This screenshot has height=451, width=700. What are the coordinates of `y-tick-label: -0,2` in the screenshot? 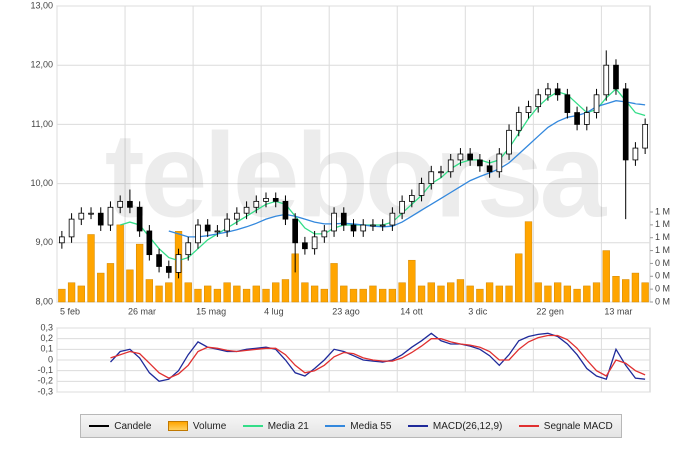 It's located at (45, 381).